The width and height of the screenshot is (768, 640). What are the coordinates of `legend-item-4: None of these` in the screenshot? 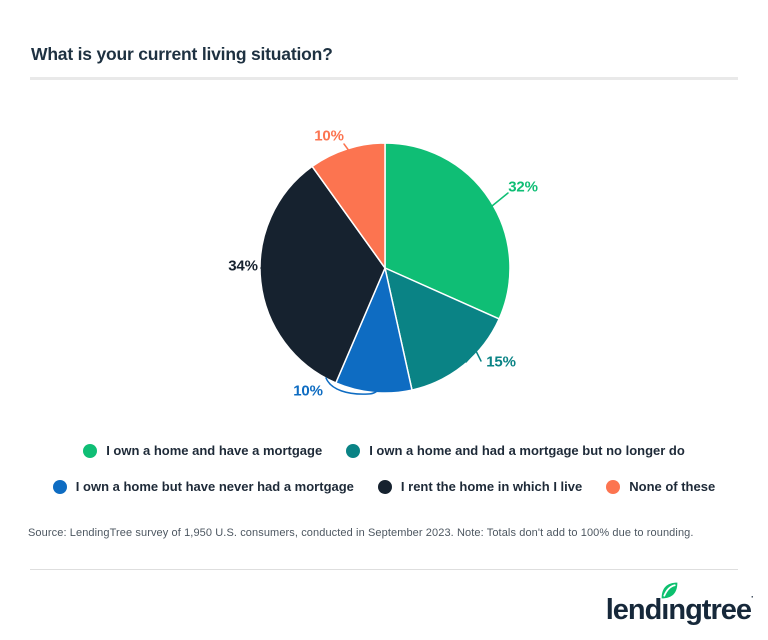 It's located at (660, 486).